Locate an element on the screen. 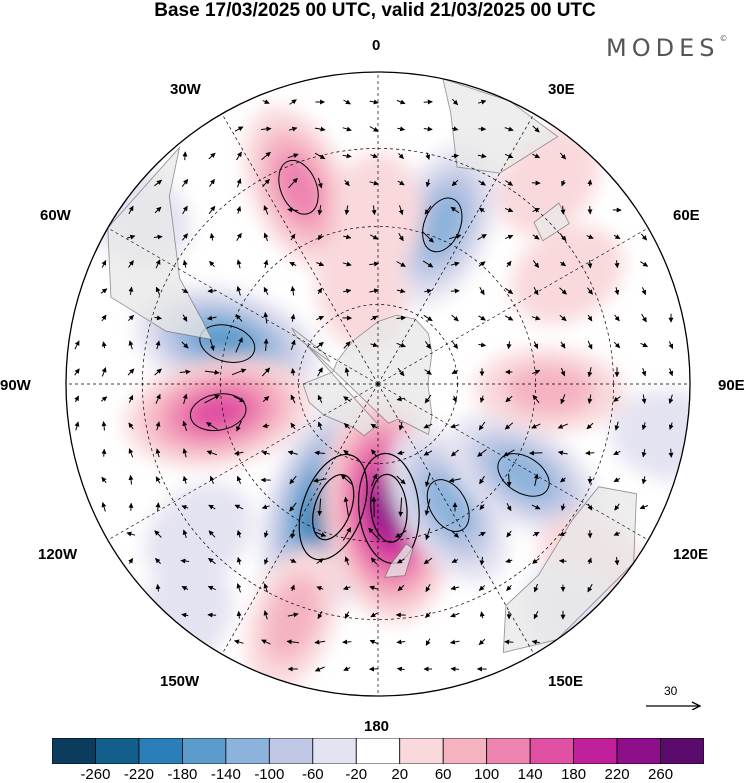 The image size is (750, 783). anomaly-positive-center-90e is located at coordinates (549, 390).